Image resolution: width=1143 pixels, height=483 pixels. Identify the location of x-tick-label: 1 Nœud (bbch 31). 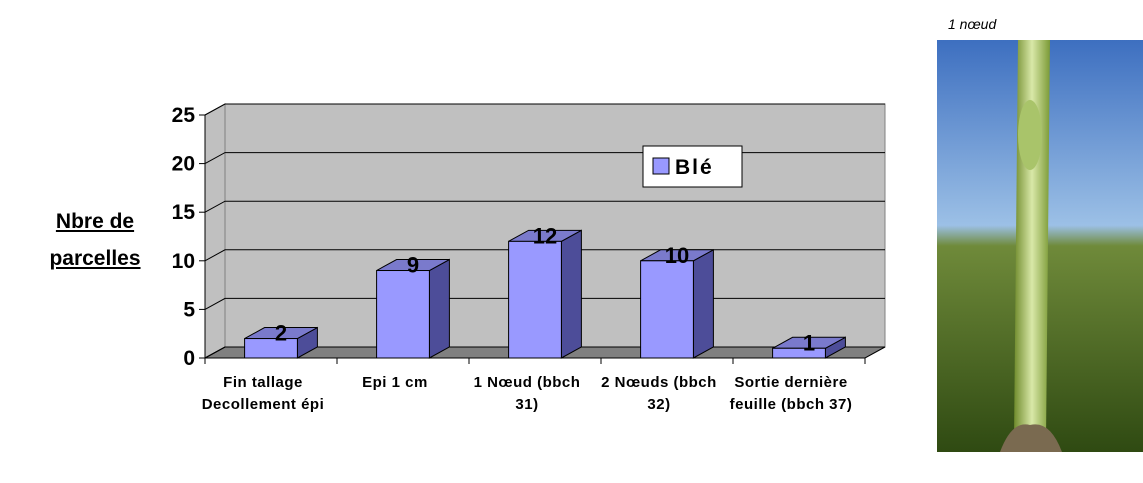
(527, 393).